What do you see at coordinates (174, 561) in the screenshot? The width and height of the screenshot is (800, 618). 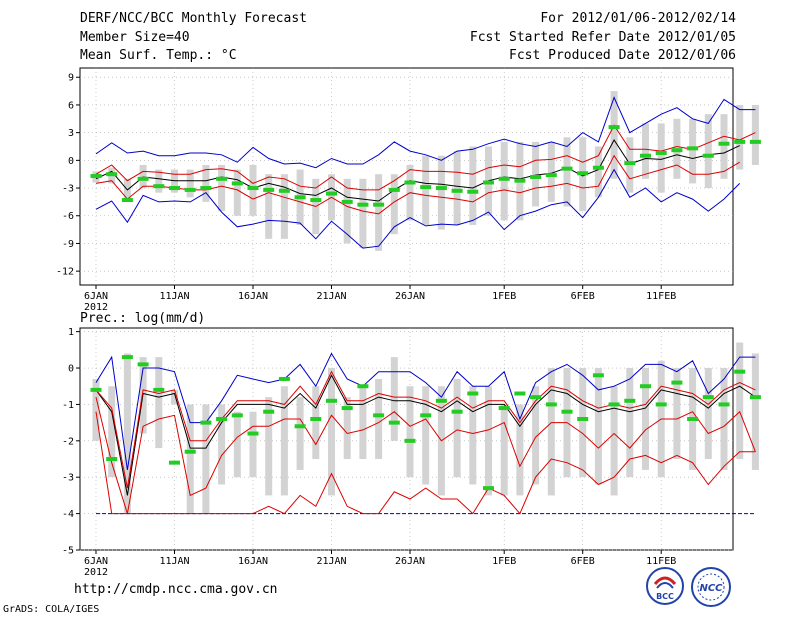 I see `precip-x-tick-label: 11JAN` at bounding box center [174, 561].